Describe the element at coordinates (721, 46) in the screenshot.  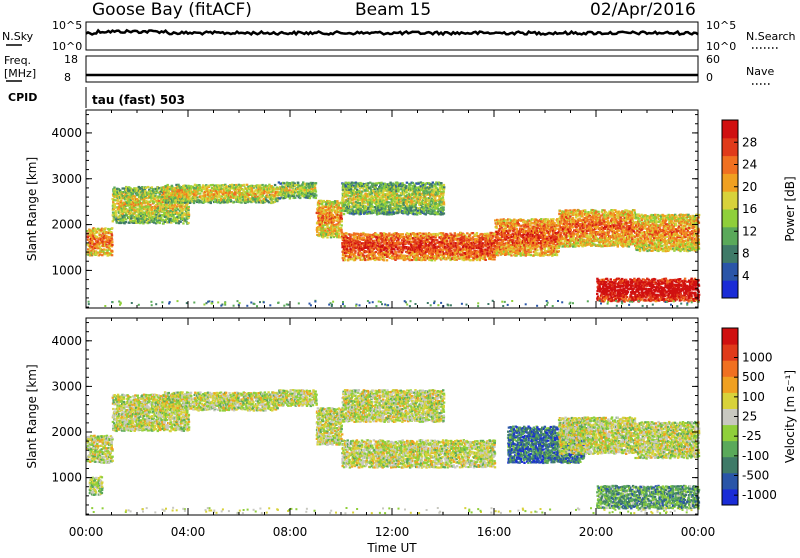
I see `nsearch-tick-bottom: 10^0` at that location.